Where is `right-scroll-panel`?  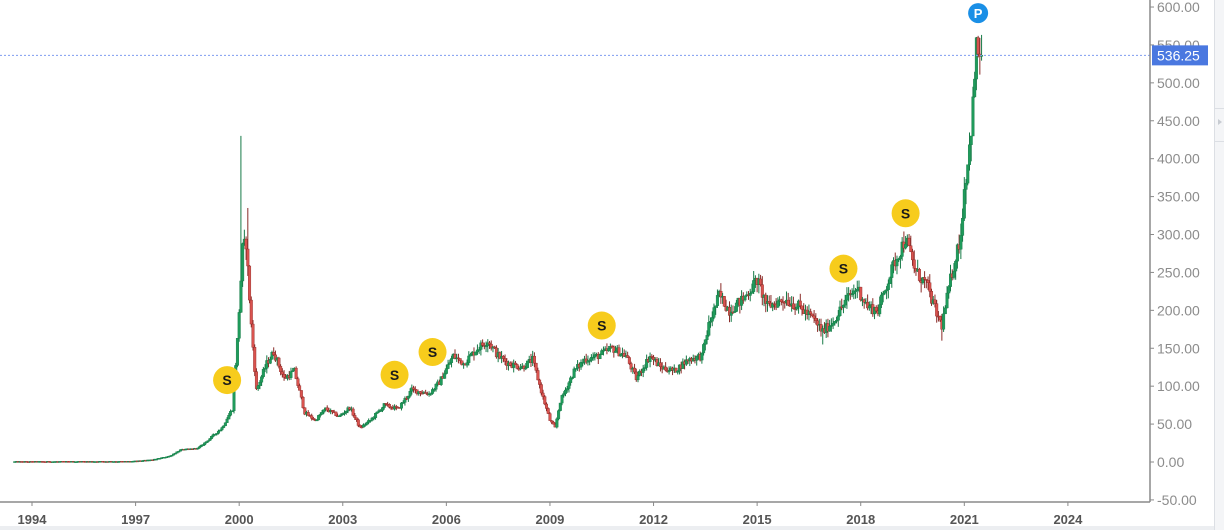
right-scroll-panel is located at coordinates (1219, 265).